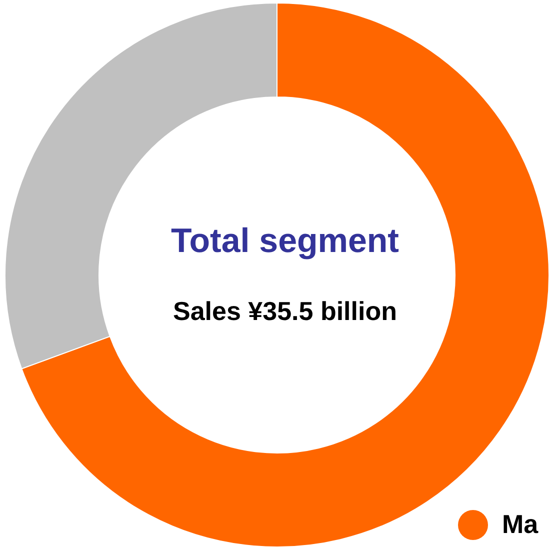  What do you see at coordinates (285, 241) in the screenshot?
I see `text: Total segment` at bounding box center [285, 241].